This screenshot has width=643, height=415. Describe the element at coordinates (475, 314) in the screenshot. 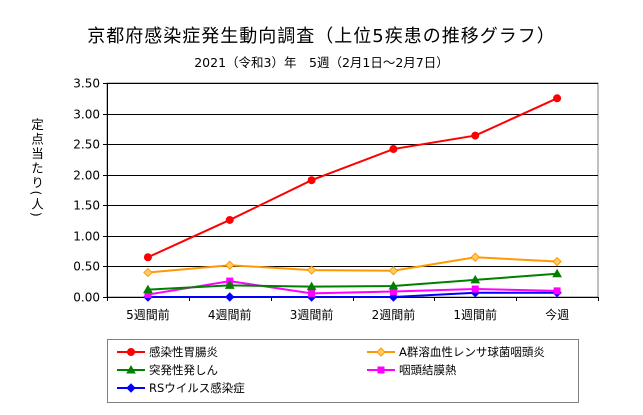

I see `x-tick-label: 1週間前` at that location.